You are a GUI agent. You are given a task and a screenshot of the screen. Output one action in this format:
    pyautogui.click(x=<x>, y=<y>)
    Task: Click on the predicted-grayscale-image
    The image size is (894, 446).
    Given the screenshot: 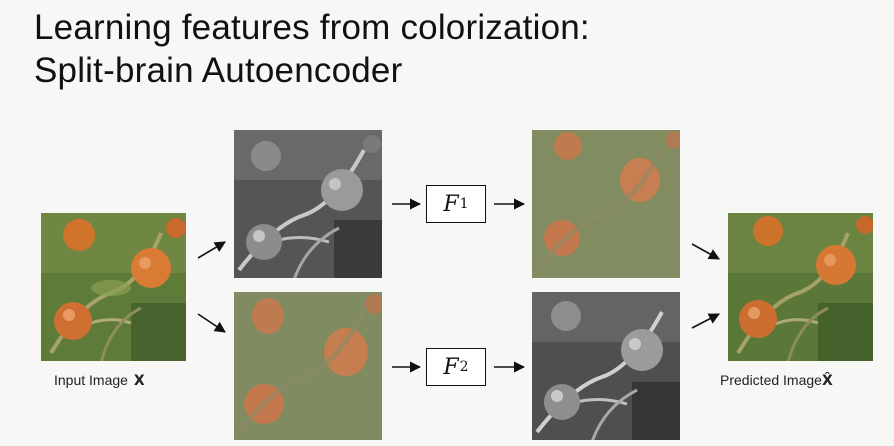 What is the action you would take?
    pyautogui.click(x=606, y=366)
    